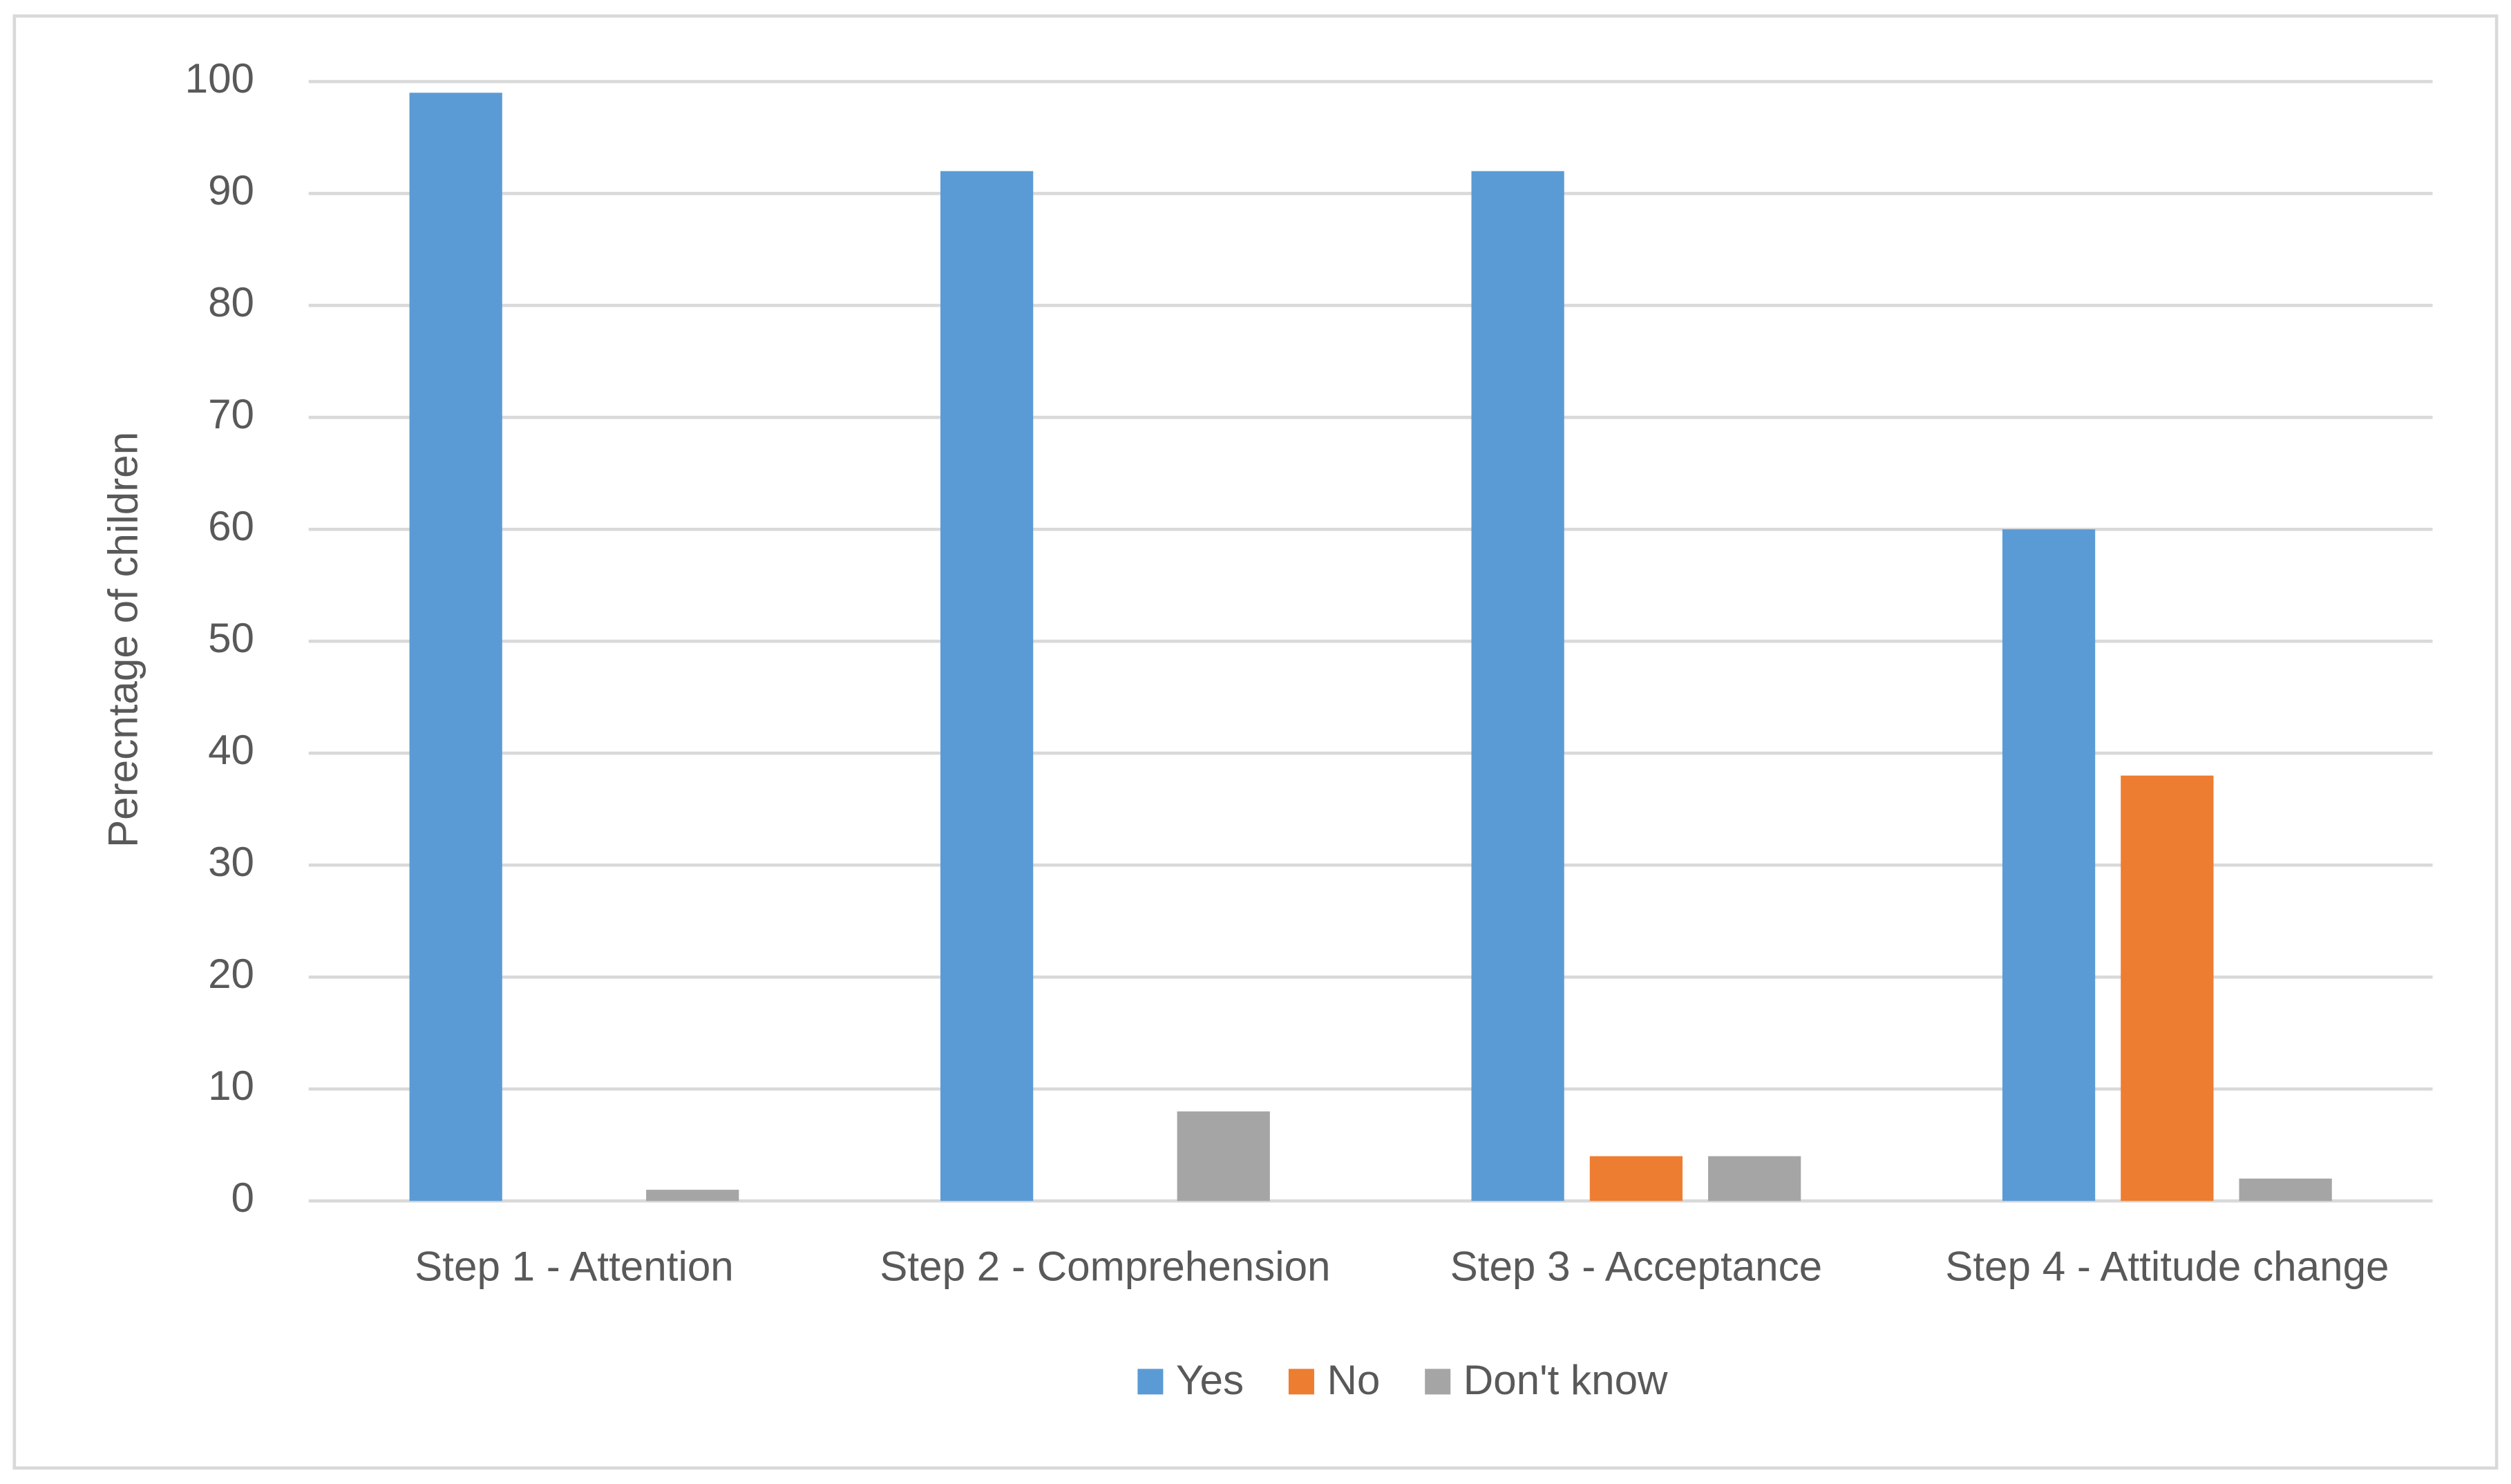  Describe the element at coordinates (231, 974) in the screenshot. I see `y-tick-label: 20` at that location.